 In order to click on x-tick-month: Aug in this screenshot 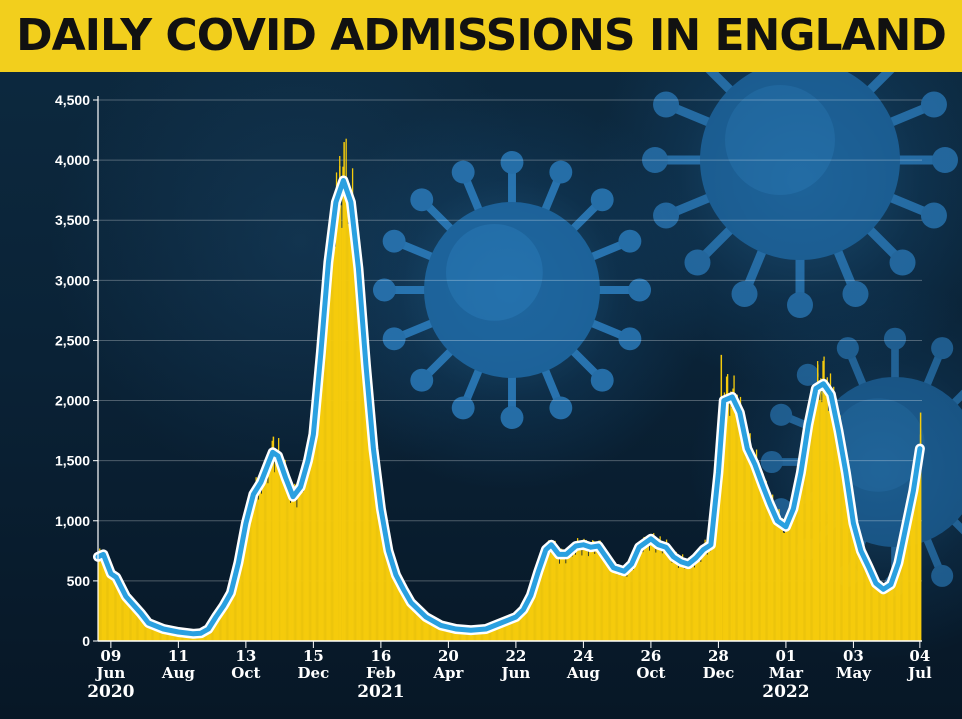, I will do `click(178, 673)`.